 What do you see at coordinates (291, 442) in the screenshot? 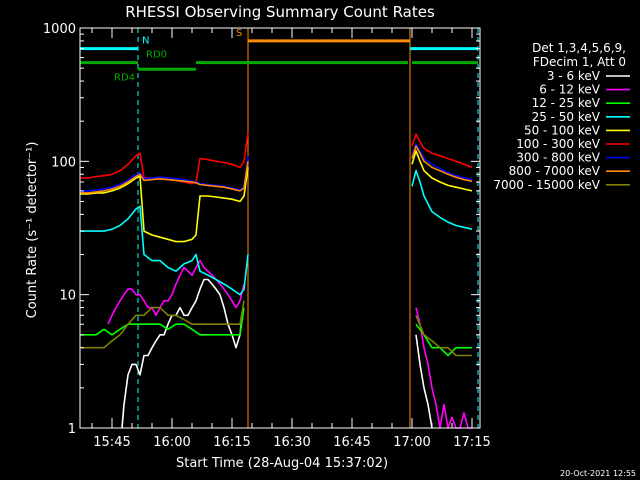
I see `x-tick-label-3: 16:30` at bounding box center [291, 442].